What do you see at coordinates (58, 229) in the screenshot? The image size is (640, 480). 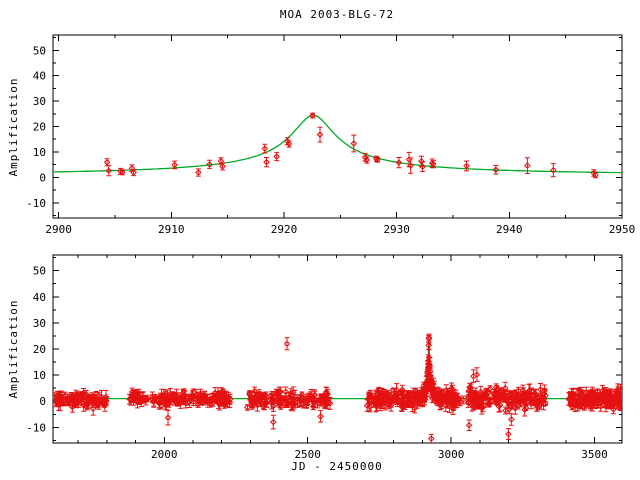 I see `svg-text: 2900` at bounding box center [58, 229].